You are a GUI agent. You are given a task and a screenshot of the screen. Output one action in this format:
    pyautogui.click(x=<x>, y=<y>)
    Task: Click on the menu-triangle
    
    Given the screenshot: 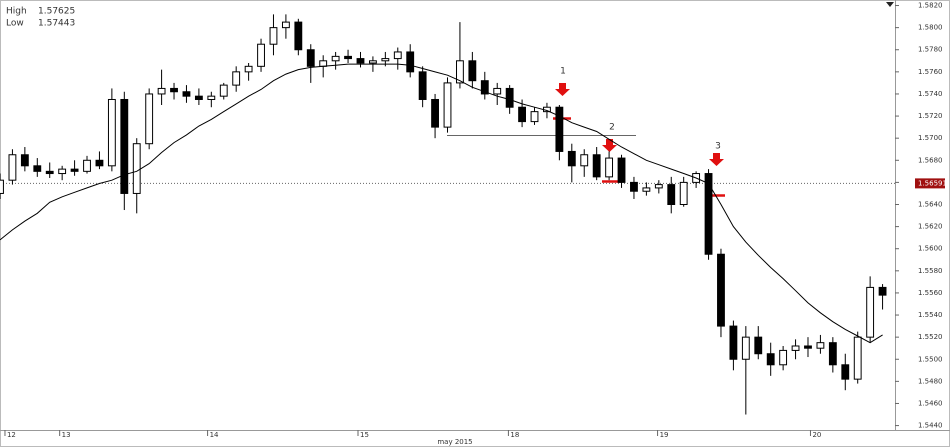 What is the action you would take?
    pyautogui.click(x=890, y=4)
    